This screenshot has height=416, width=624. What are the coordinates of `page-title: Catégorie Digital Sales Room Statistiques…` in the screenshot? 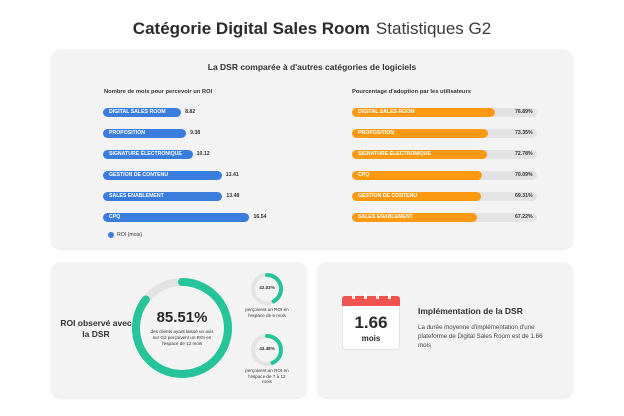 It's located at (312, 29).